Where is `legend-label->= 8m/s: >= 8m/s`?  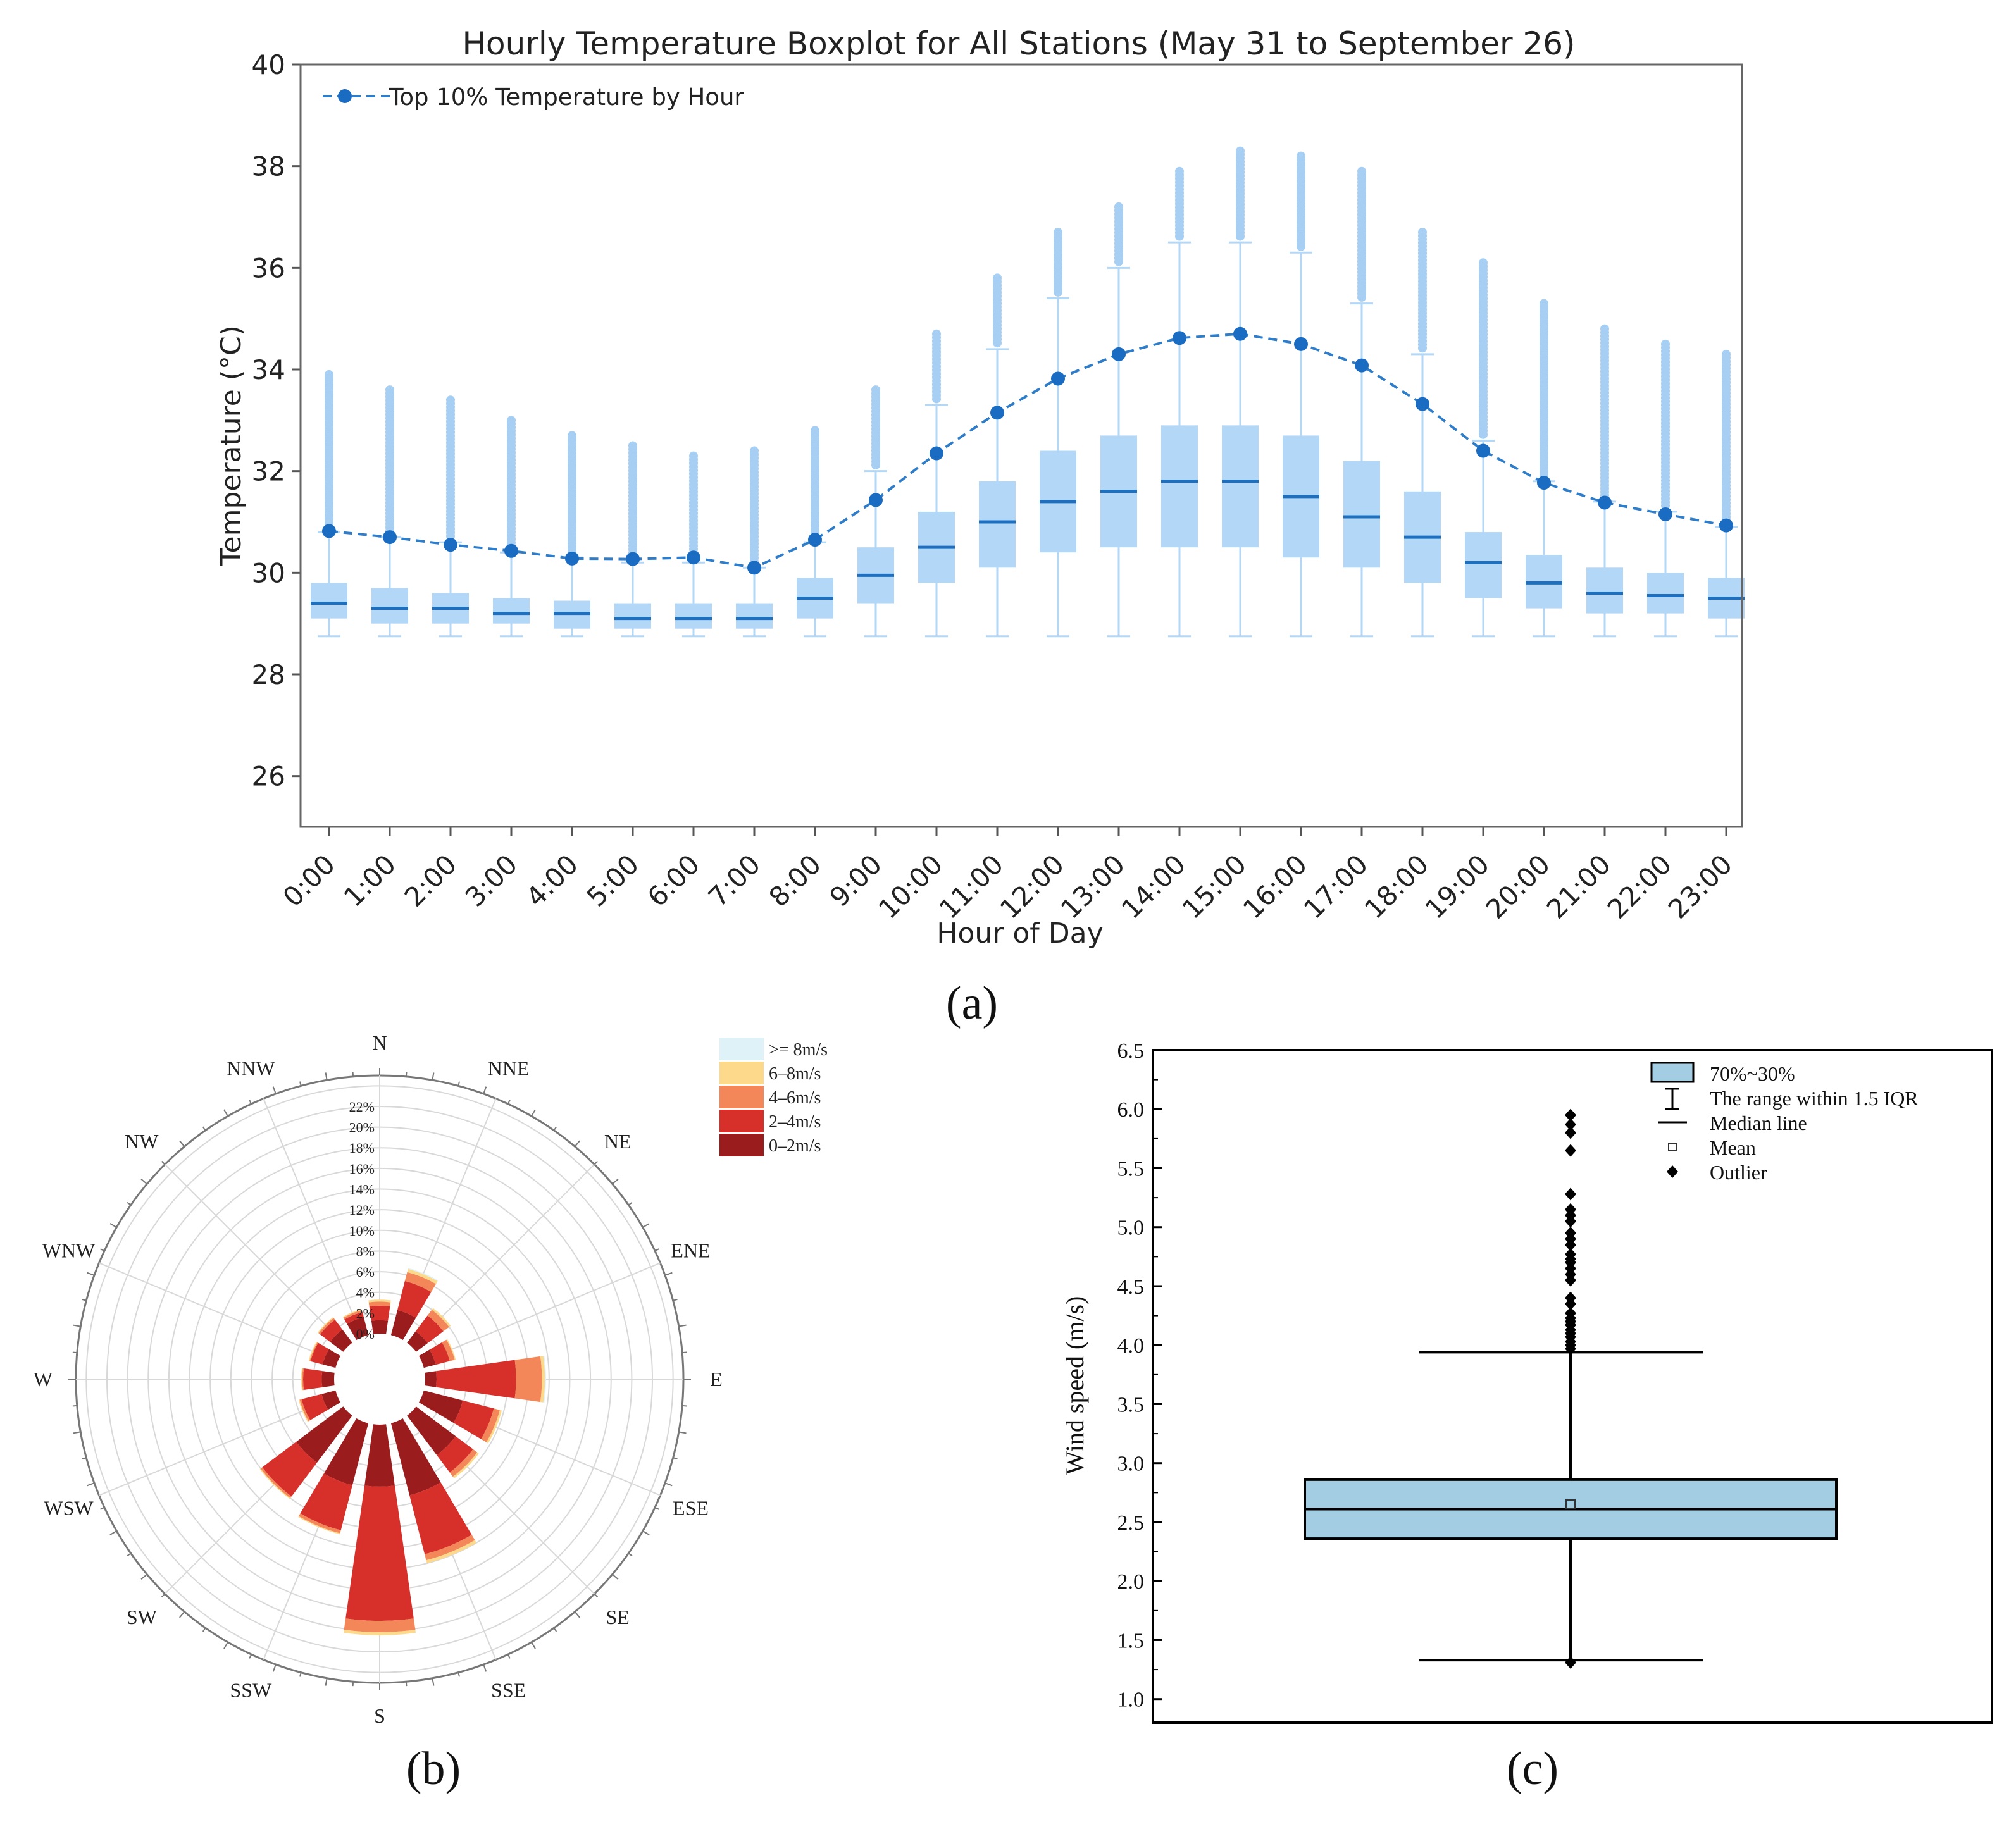 legend-label->= 8m/s: >= 8m/s is located at coordinates (798, 1050).